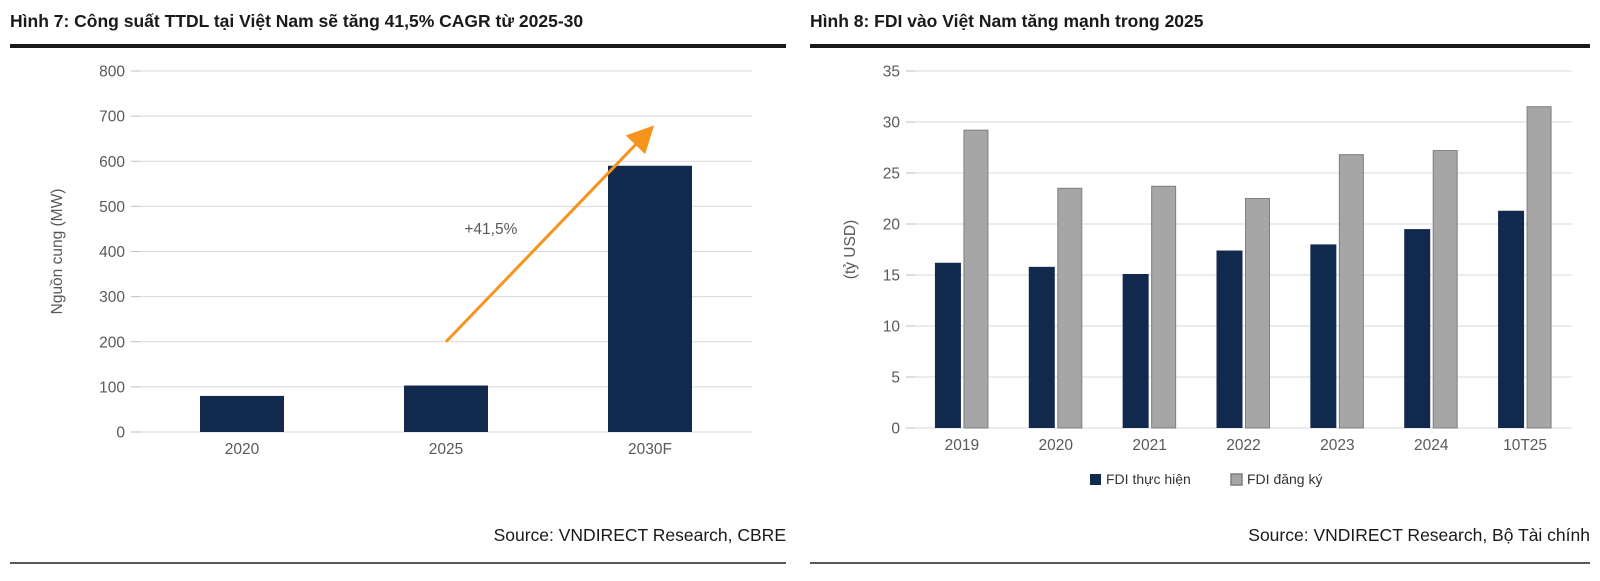  I want to click on x-tick-label-2021: 2021, so click(1149, 445).